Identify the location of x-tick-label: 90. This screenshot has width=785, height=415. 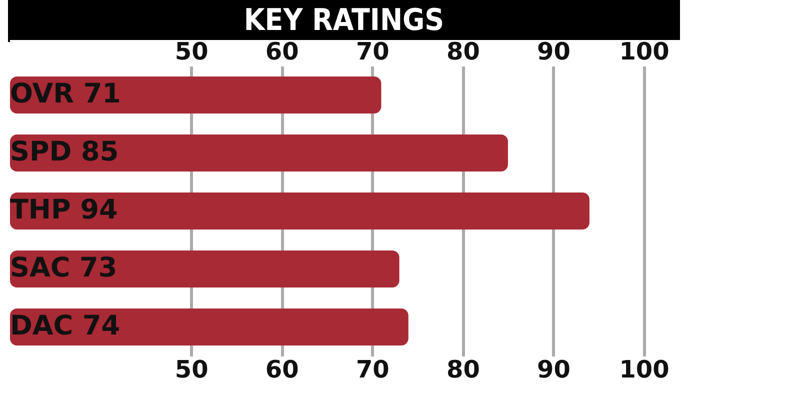
(553, 52).